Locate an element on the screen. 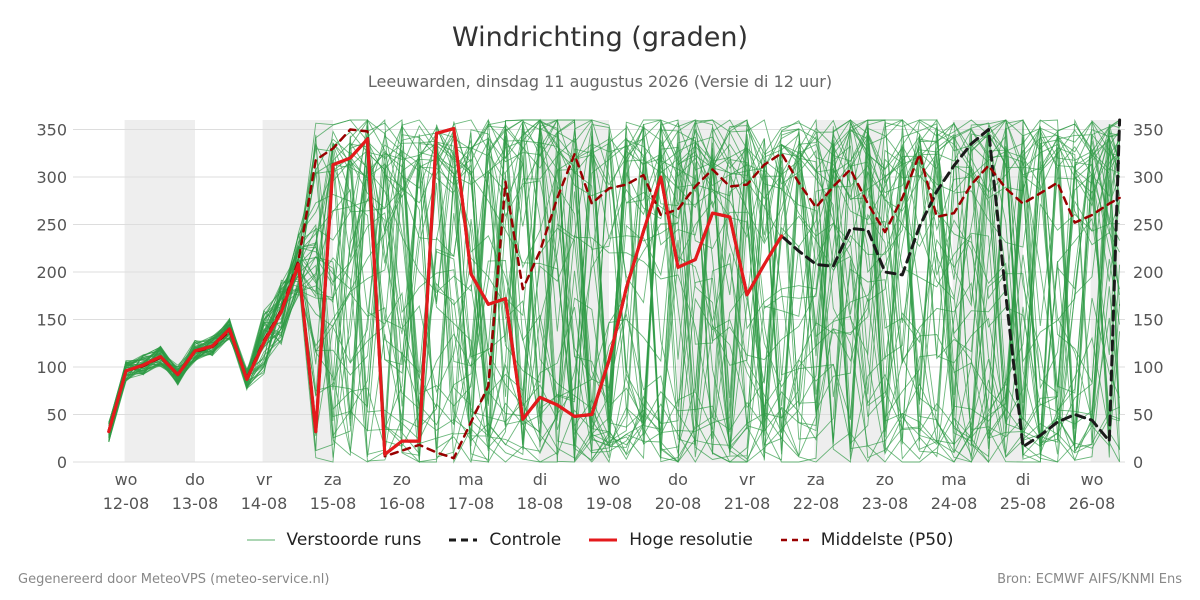 Image resolution: width=1200 pixels, height=600 pixels. y-tick-right-50: 50 is located at coordinates (1143, 415).